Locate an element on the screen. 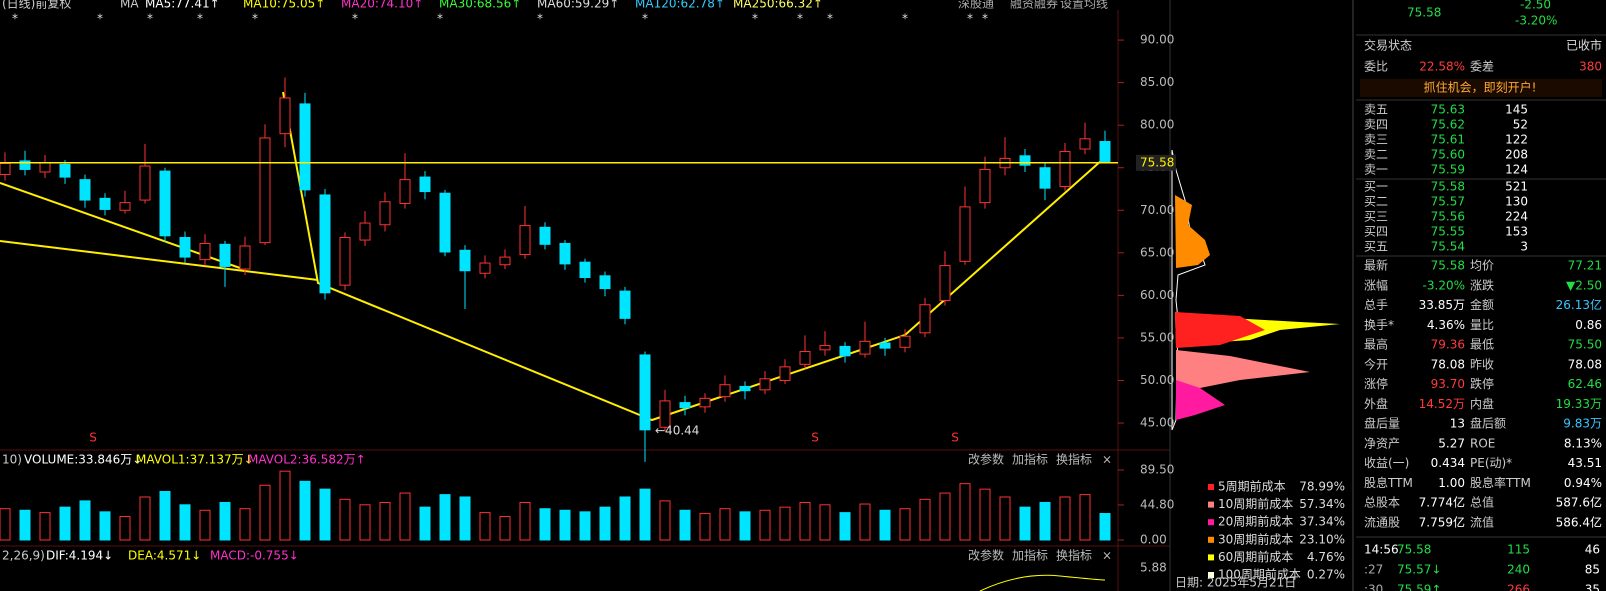 The height and width of the screenshot is (591, 1606). book-volume: 122 is located at coordinates (1516, 140).